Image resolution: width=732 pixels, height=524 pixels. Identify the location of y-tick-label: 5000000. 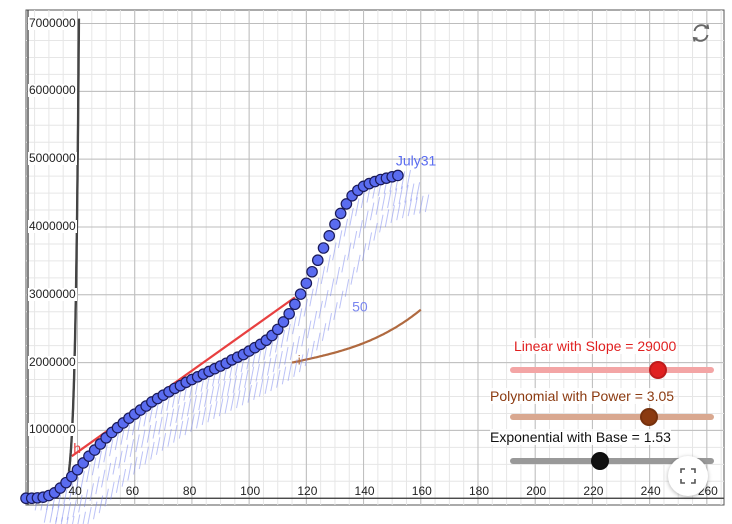
(52, 158).